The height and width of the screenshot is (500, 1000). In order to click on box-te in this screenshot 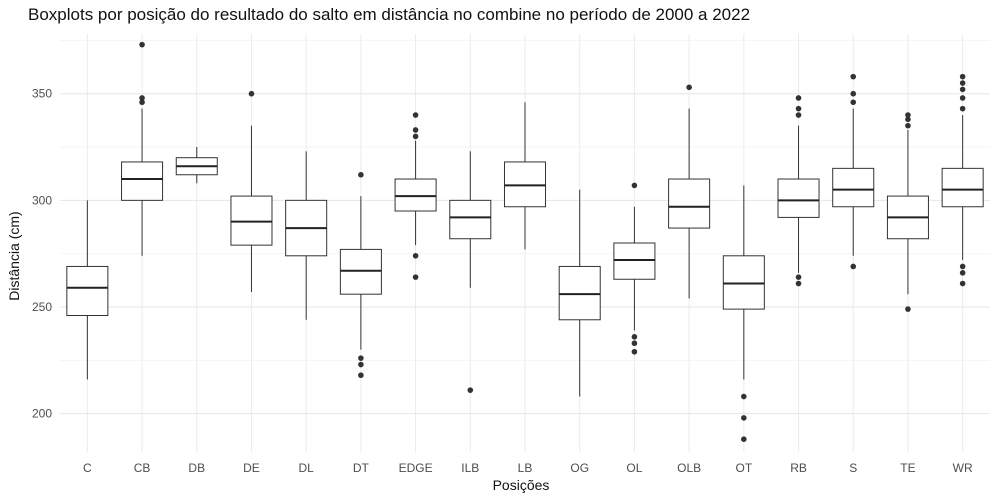, I will do `click(907, 212)`.